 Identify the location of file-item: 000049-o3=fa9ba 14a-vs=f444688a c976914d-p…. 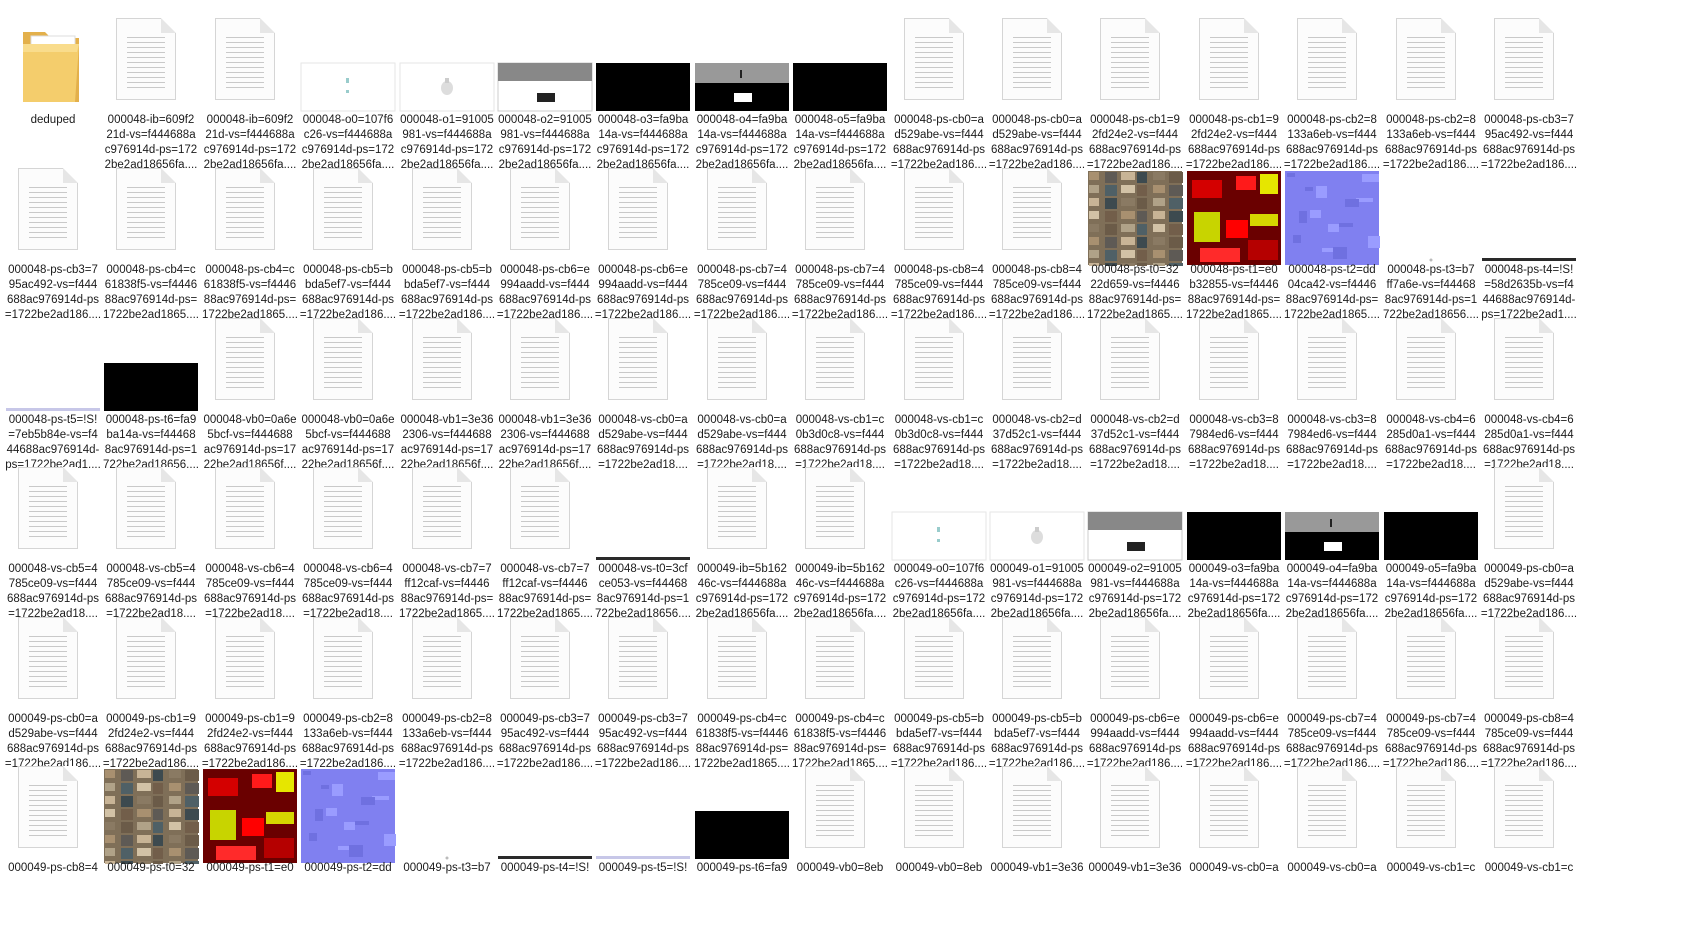
(1234, 542).